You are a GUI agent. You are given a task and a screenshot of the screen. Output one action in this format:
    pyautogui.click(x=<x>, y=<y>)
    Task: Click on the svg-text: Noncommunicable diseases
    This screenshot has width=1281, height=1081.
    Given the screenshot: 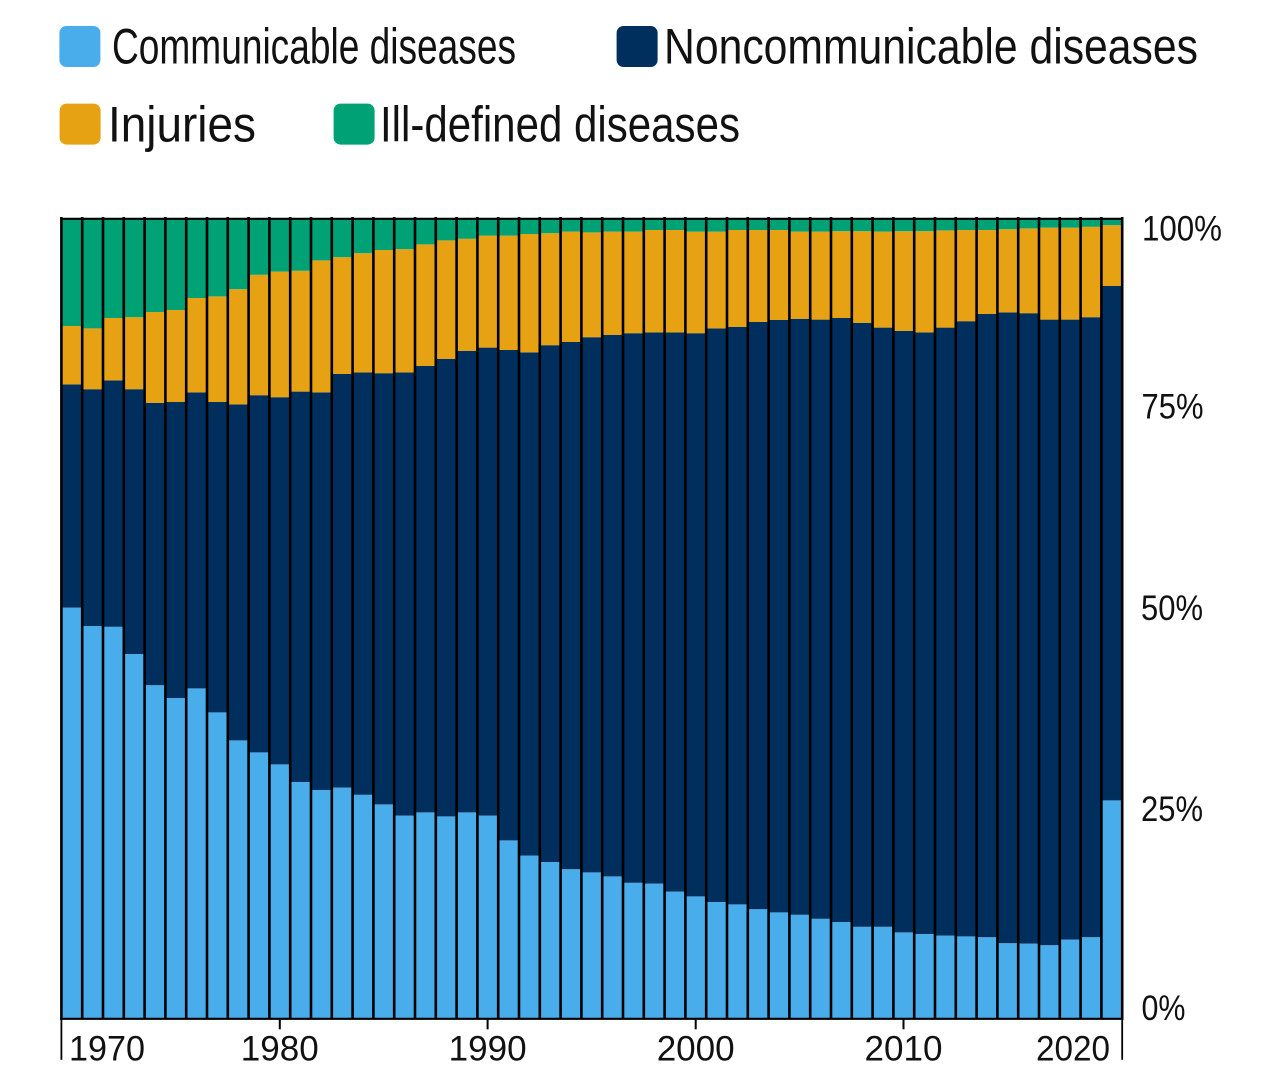 What is the action you would take?
    pyautogui.click(x=931, y=47)
    